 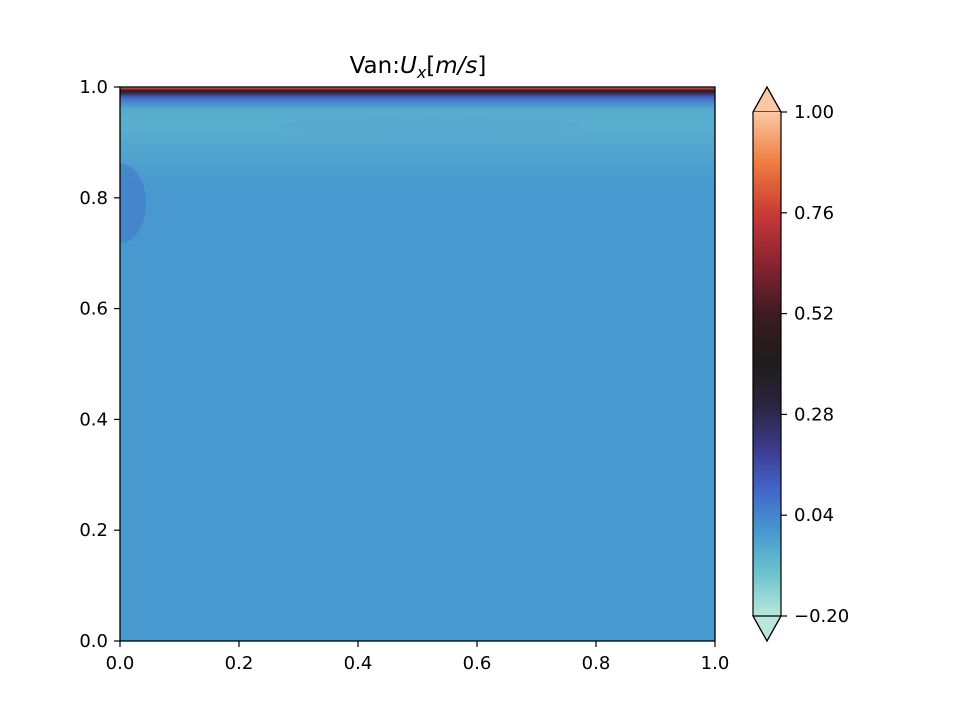 What do you see at coordinates (814, 213) in the screenshot?
I see `colorbar-tick-label: 0.76` at bounding box center [814, 213].